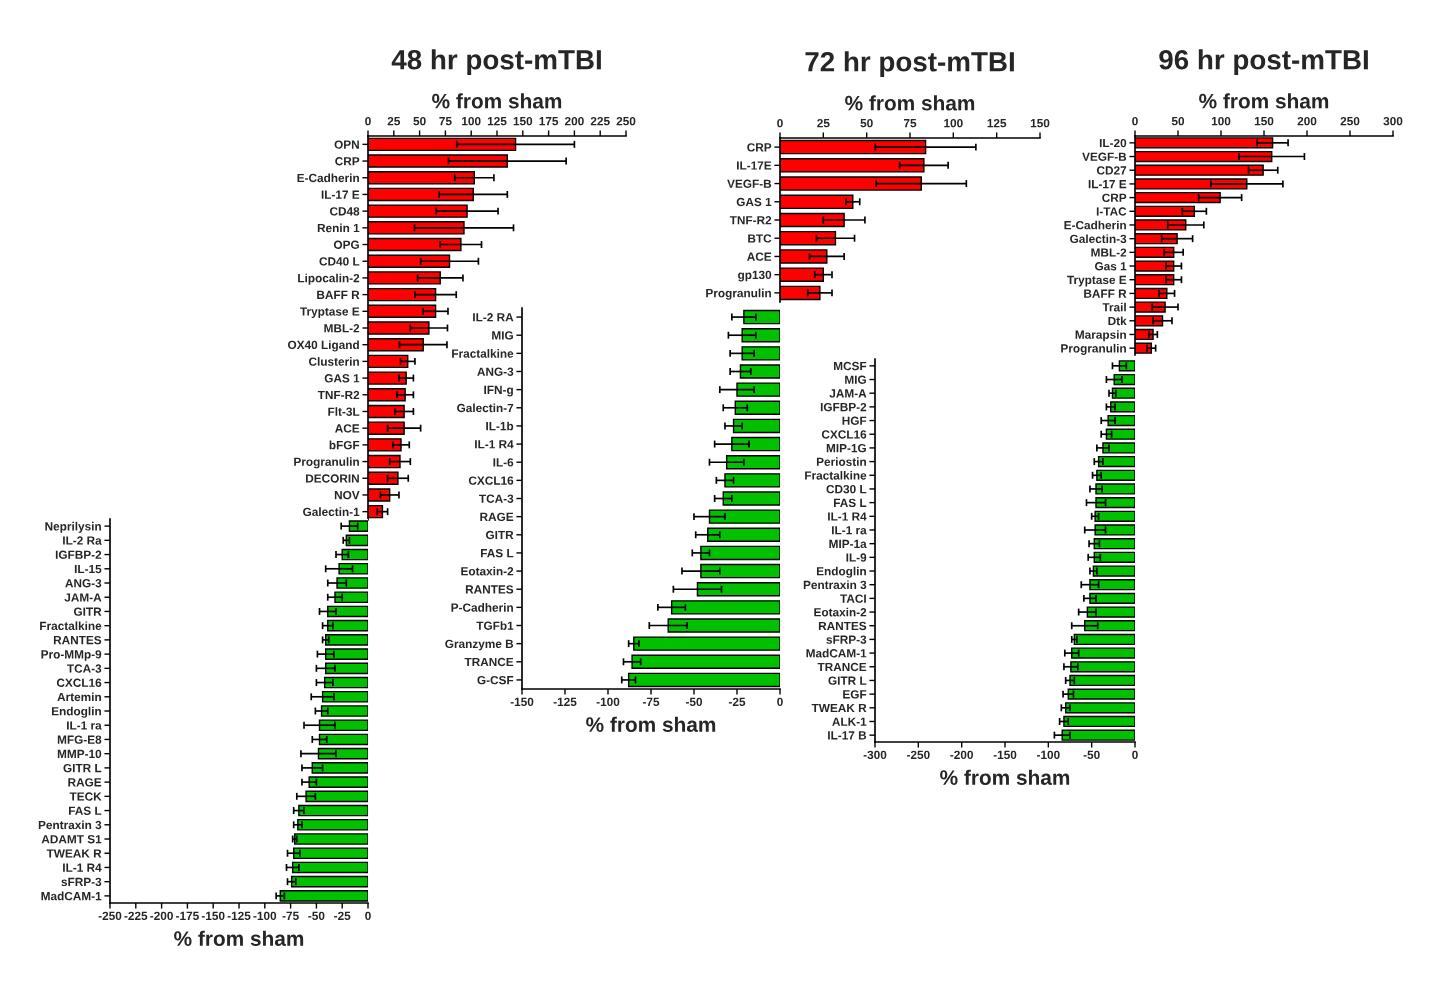 The height and width of the screenshot is (983, 1439). Describe the element at coordinates (71, 655) in the screenshot. I see `y-tick-label: Pro-MMp-9` at that location.